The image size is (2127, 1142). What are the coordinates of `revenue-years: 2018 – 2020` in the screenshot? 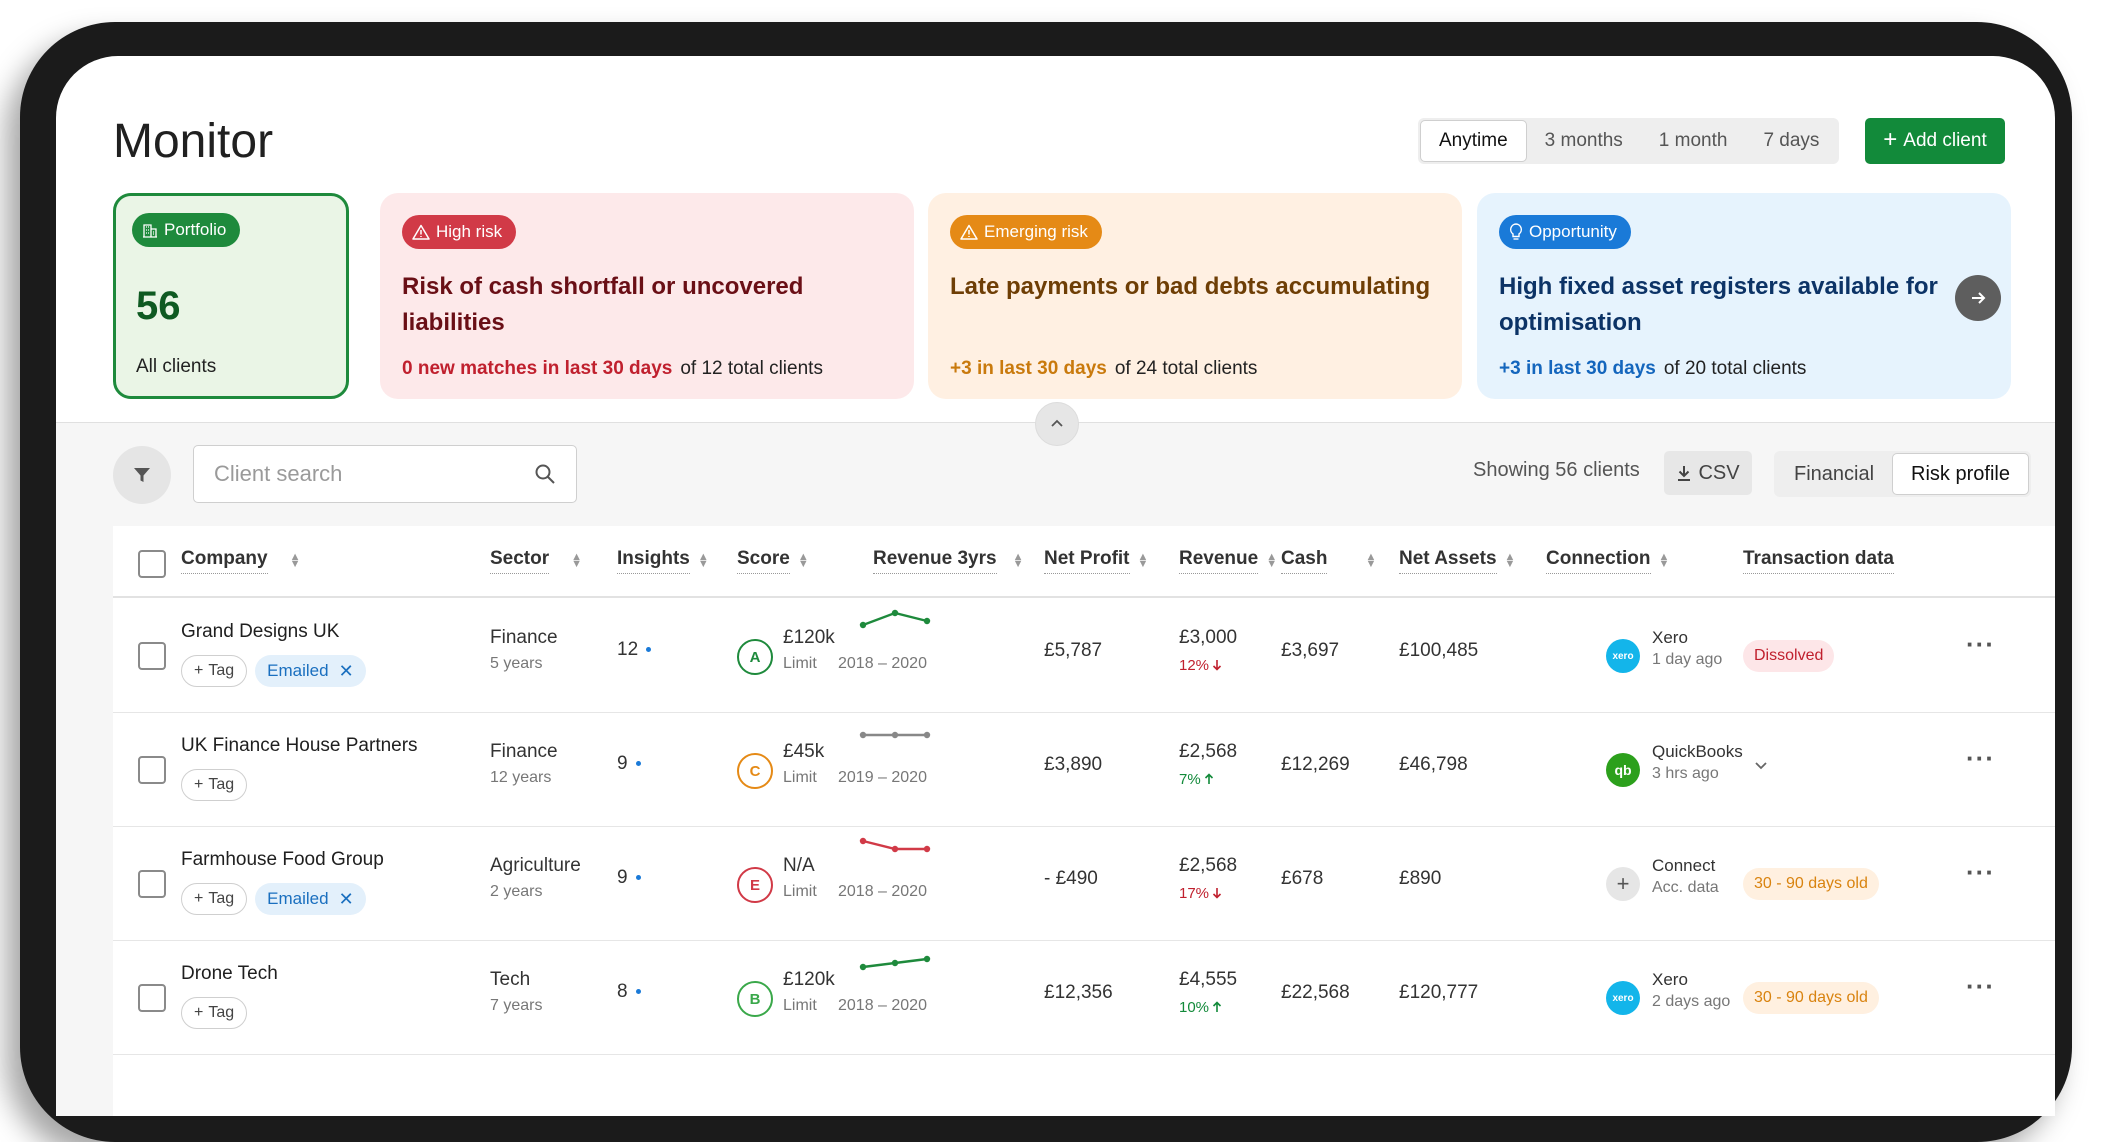 It's located at (882, 1005).